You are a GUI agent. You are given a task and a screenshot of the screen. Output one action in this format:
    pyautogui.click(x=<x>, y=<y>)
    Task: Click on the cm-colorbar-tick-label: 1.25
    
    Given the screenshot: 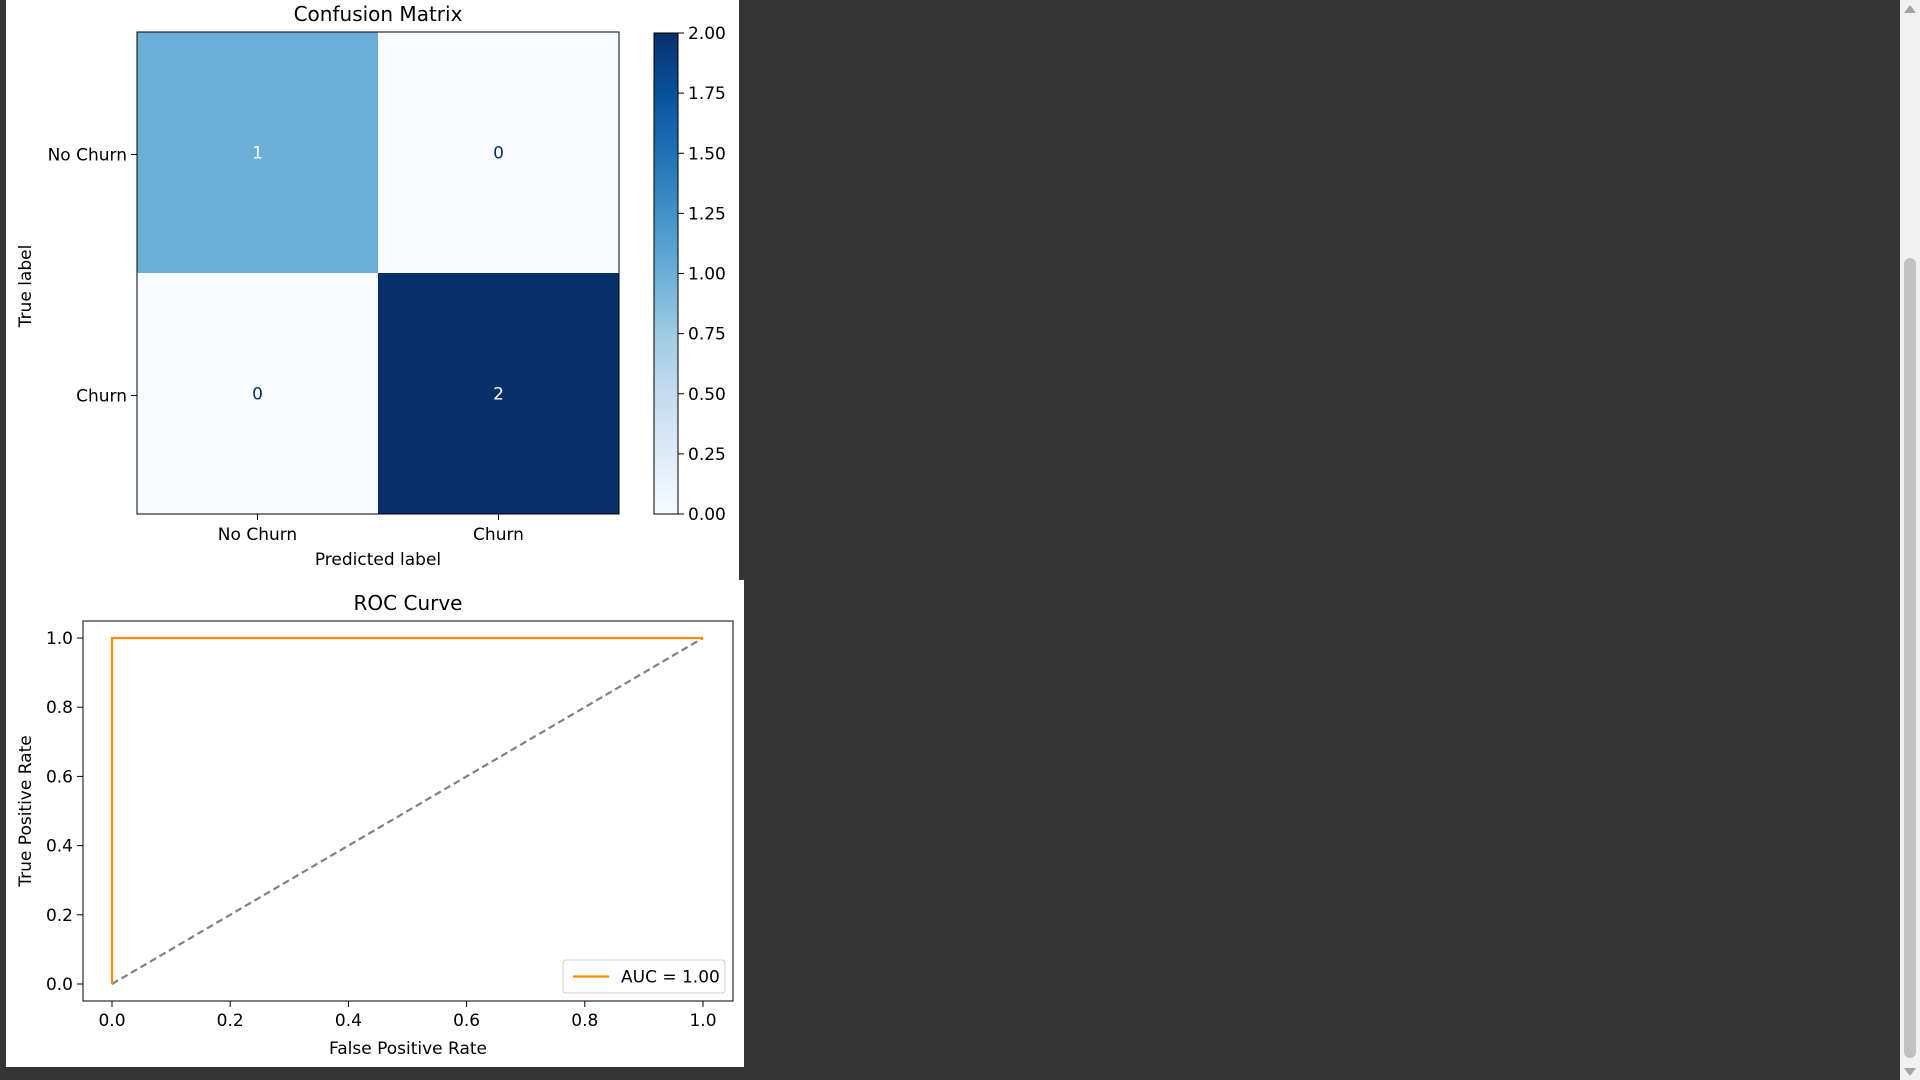 What is the action you would take?
    pyautogui.click(x=707, y=214)
    